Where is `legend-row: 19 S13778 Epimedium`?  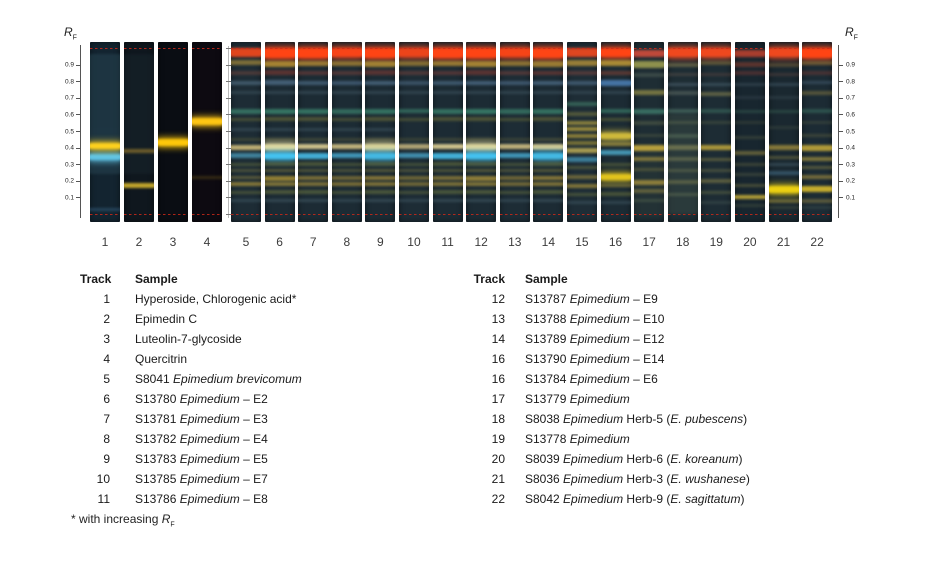
legend-row: 19 S13778 Epimedium is located at coordinates (610, 439).